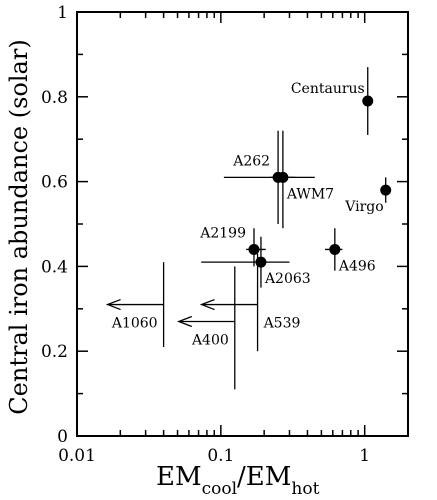 The image size is (437, 500). What do you see at coordinates (210, 341) in the screenshot?
I see `point-label-a400: A400` at bounding box center [210, 341].